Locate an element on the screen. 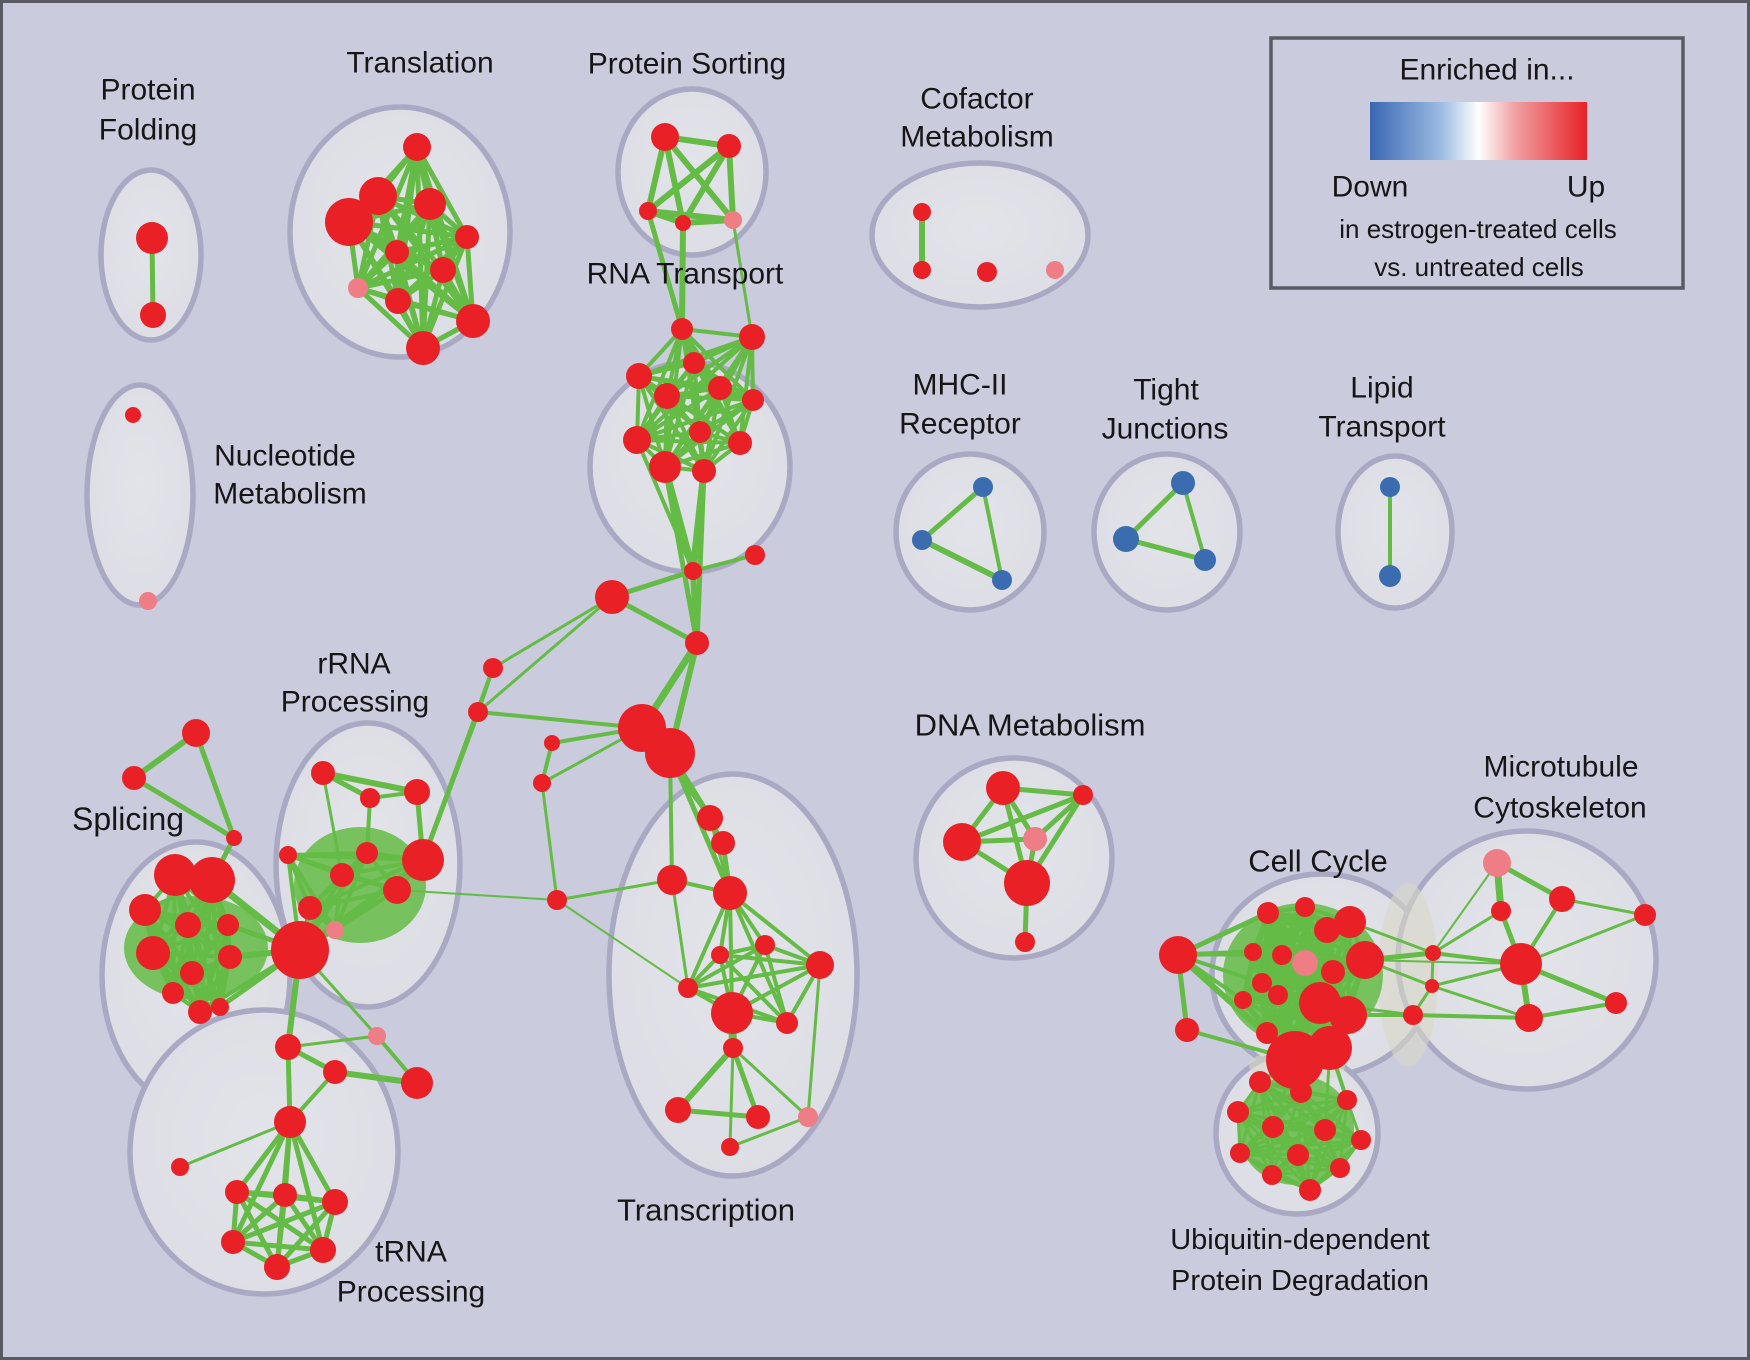 This screenshot has height=1360, width=1750. cluster-label: rRNA is located at coordinates (353, 664).